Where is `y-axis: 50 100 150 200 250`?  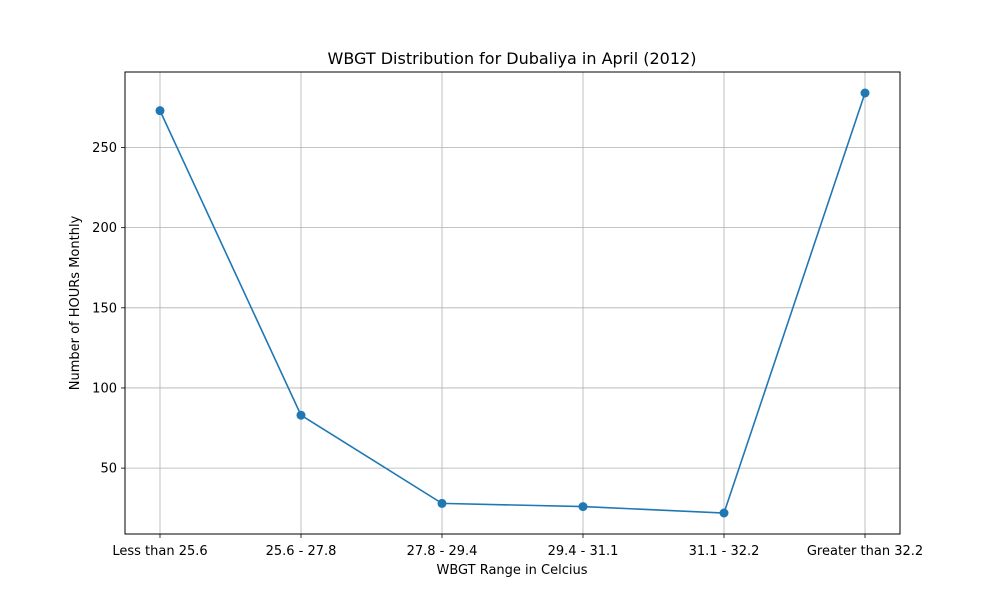
y-axis: 50 100 150 200 250 is located at coordinates (108, 309).